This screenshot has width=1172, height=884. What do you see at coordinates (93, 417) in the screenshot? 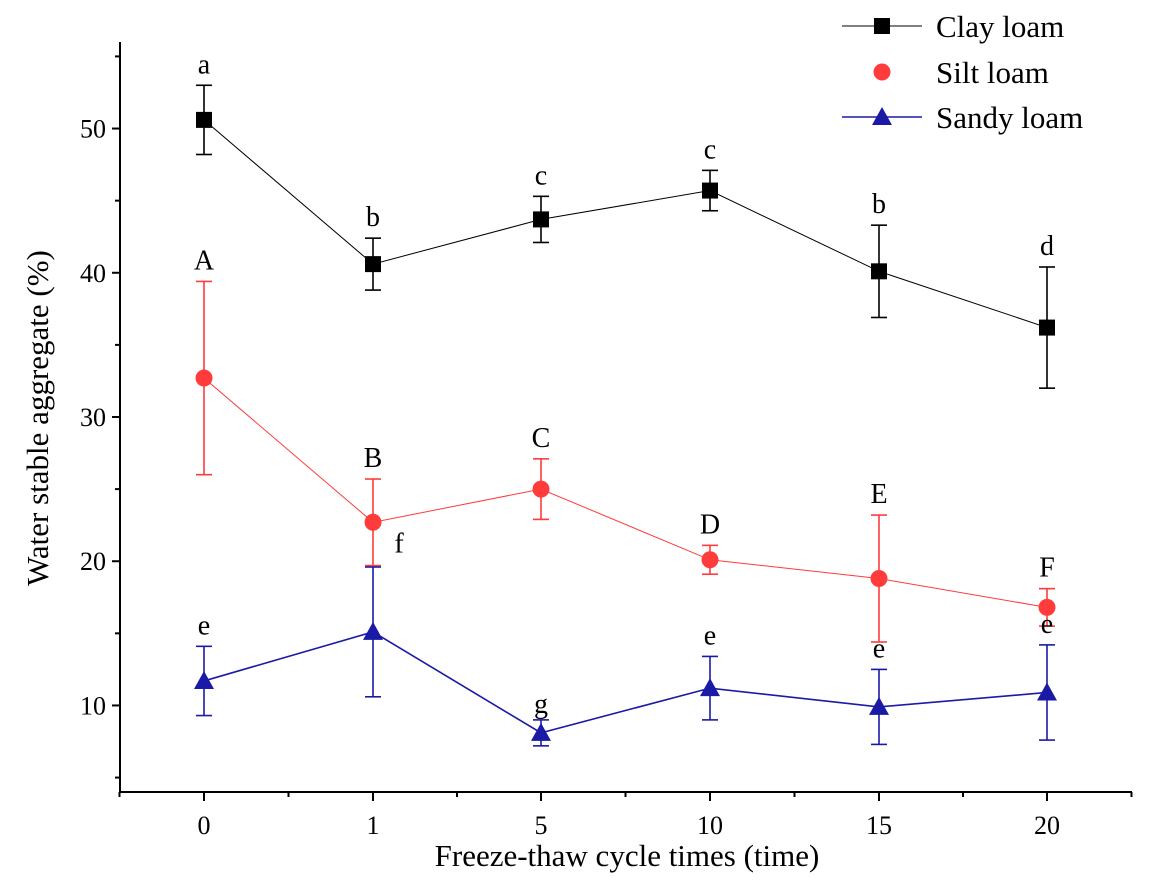
I see `y-tick-label: 30` at bounding box center [93, 417].